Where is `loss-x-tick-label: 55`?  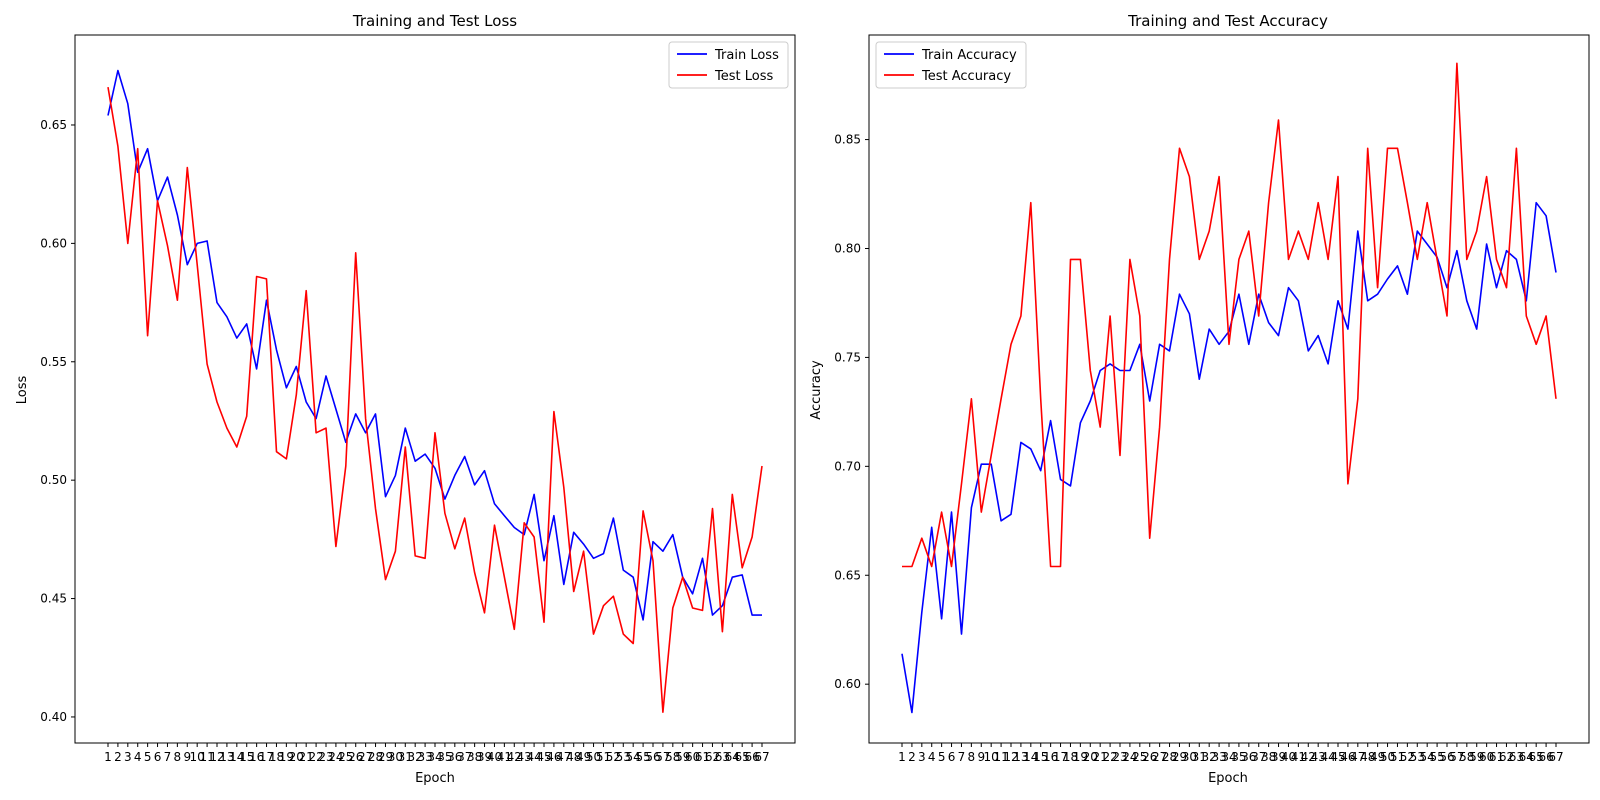
loss-x-tick-label: 55 is located at coordinates (642, 757).